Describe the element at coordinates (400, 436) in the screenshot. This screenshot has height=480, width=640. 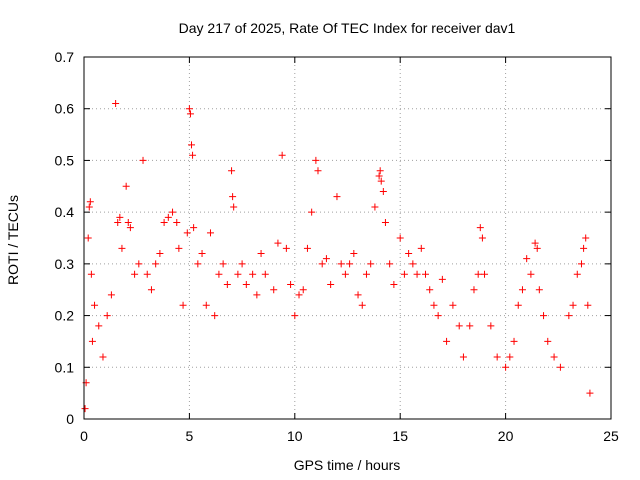
I see `x-tick-label: 15` at that location.